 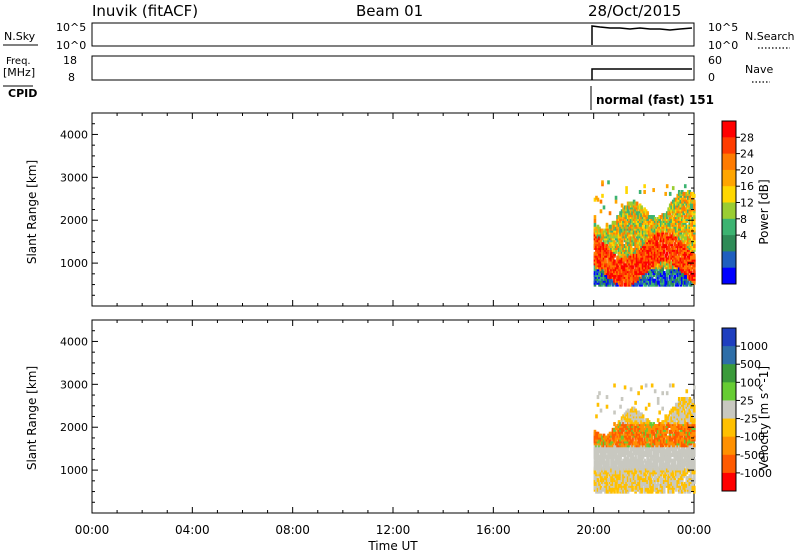 What do you see at coordinates (392, 546) in the screenshot?
I see `x-axis-label: Time UT` at bounding box center [392, 546].